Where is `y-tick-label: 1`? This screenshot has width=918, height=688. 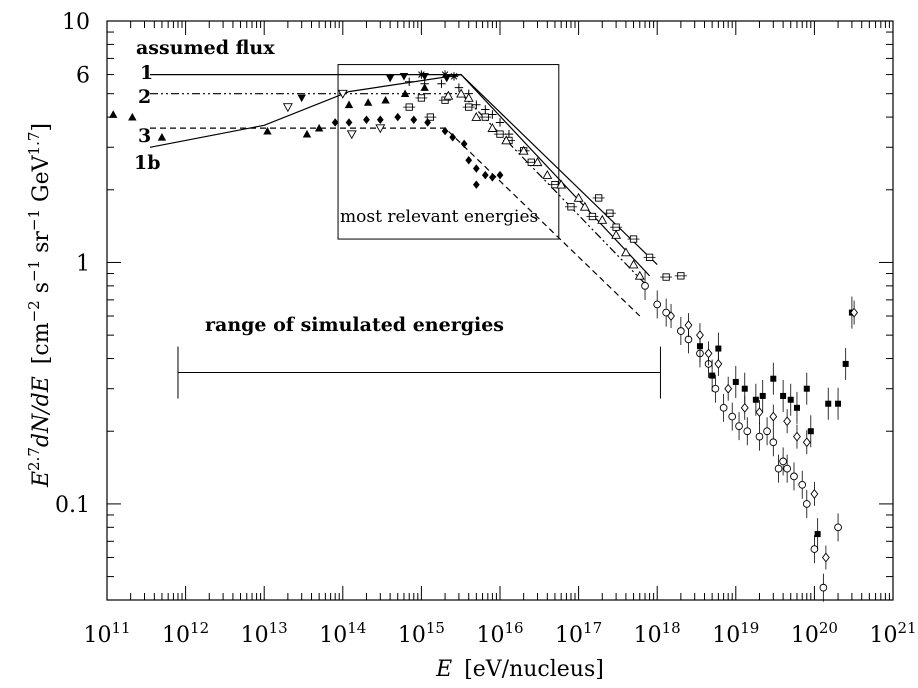
y-tick-label: 1 is located at coordinates (83, 263).